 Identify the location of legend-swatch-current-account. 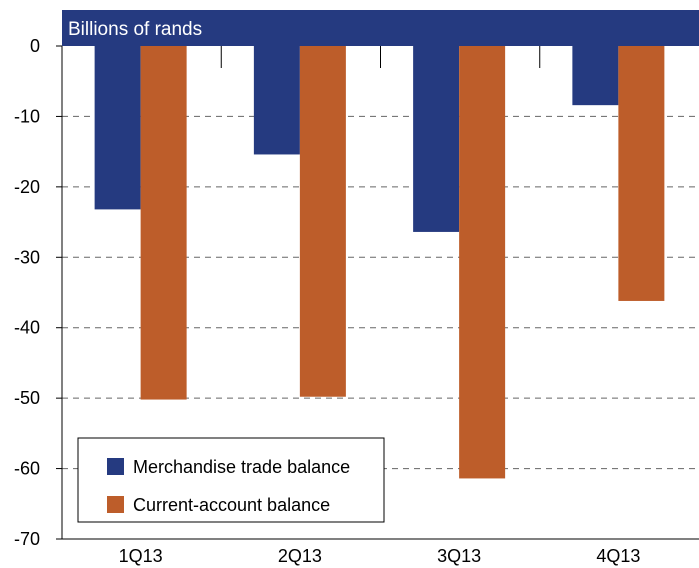
(115, 504).